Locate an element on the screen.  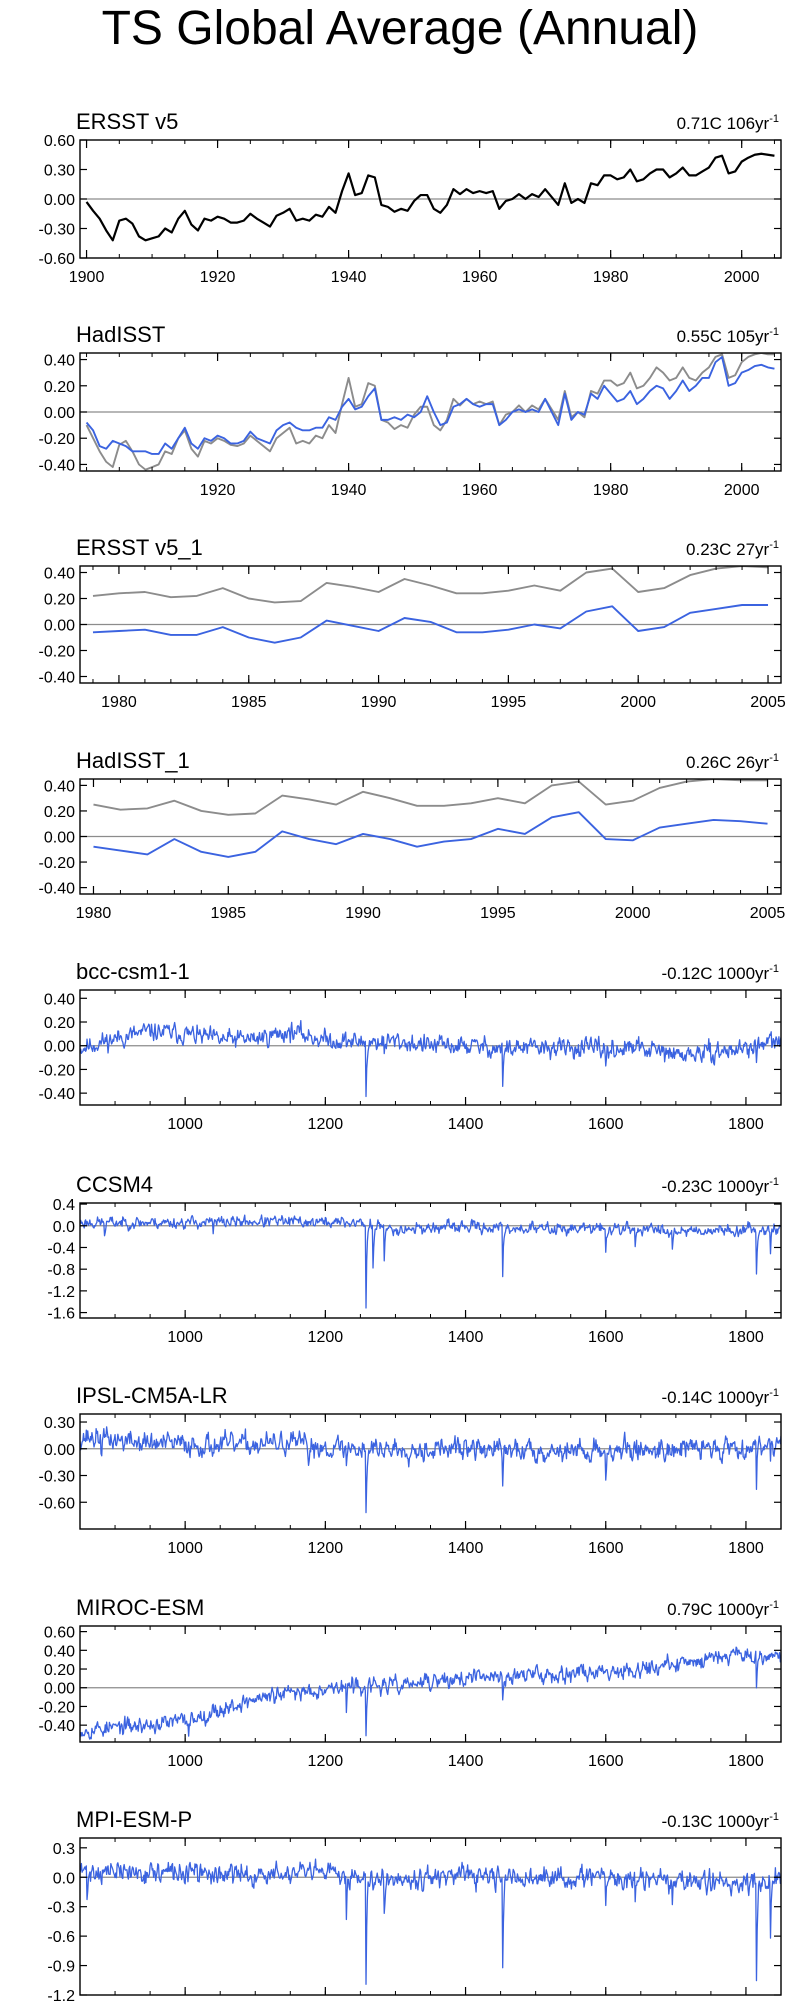
series-line-ccsm4 is located at coordinates (430, 1261).